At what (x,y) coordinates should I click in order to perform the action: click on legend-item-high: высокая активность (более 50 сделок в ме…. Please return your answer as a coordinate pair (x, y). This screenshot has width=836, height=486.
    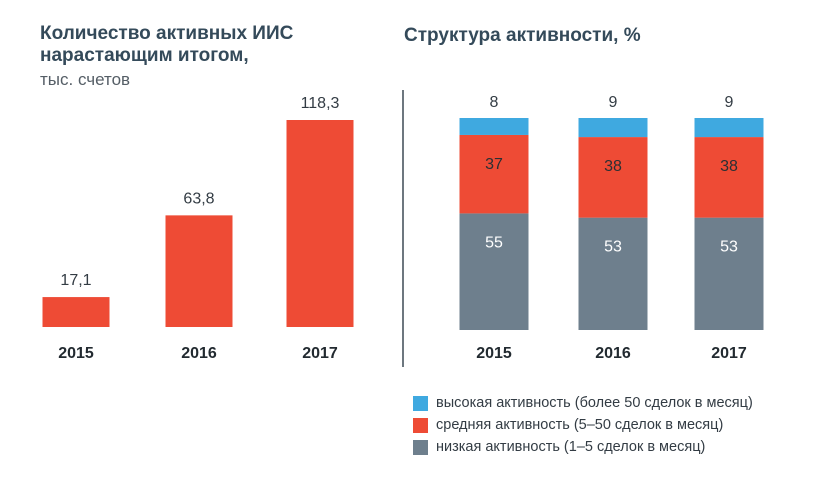
    Looking at the image, I should click on (583, 403).